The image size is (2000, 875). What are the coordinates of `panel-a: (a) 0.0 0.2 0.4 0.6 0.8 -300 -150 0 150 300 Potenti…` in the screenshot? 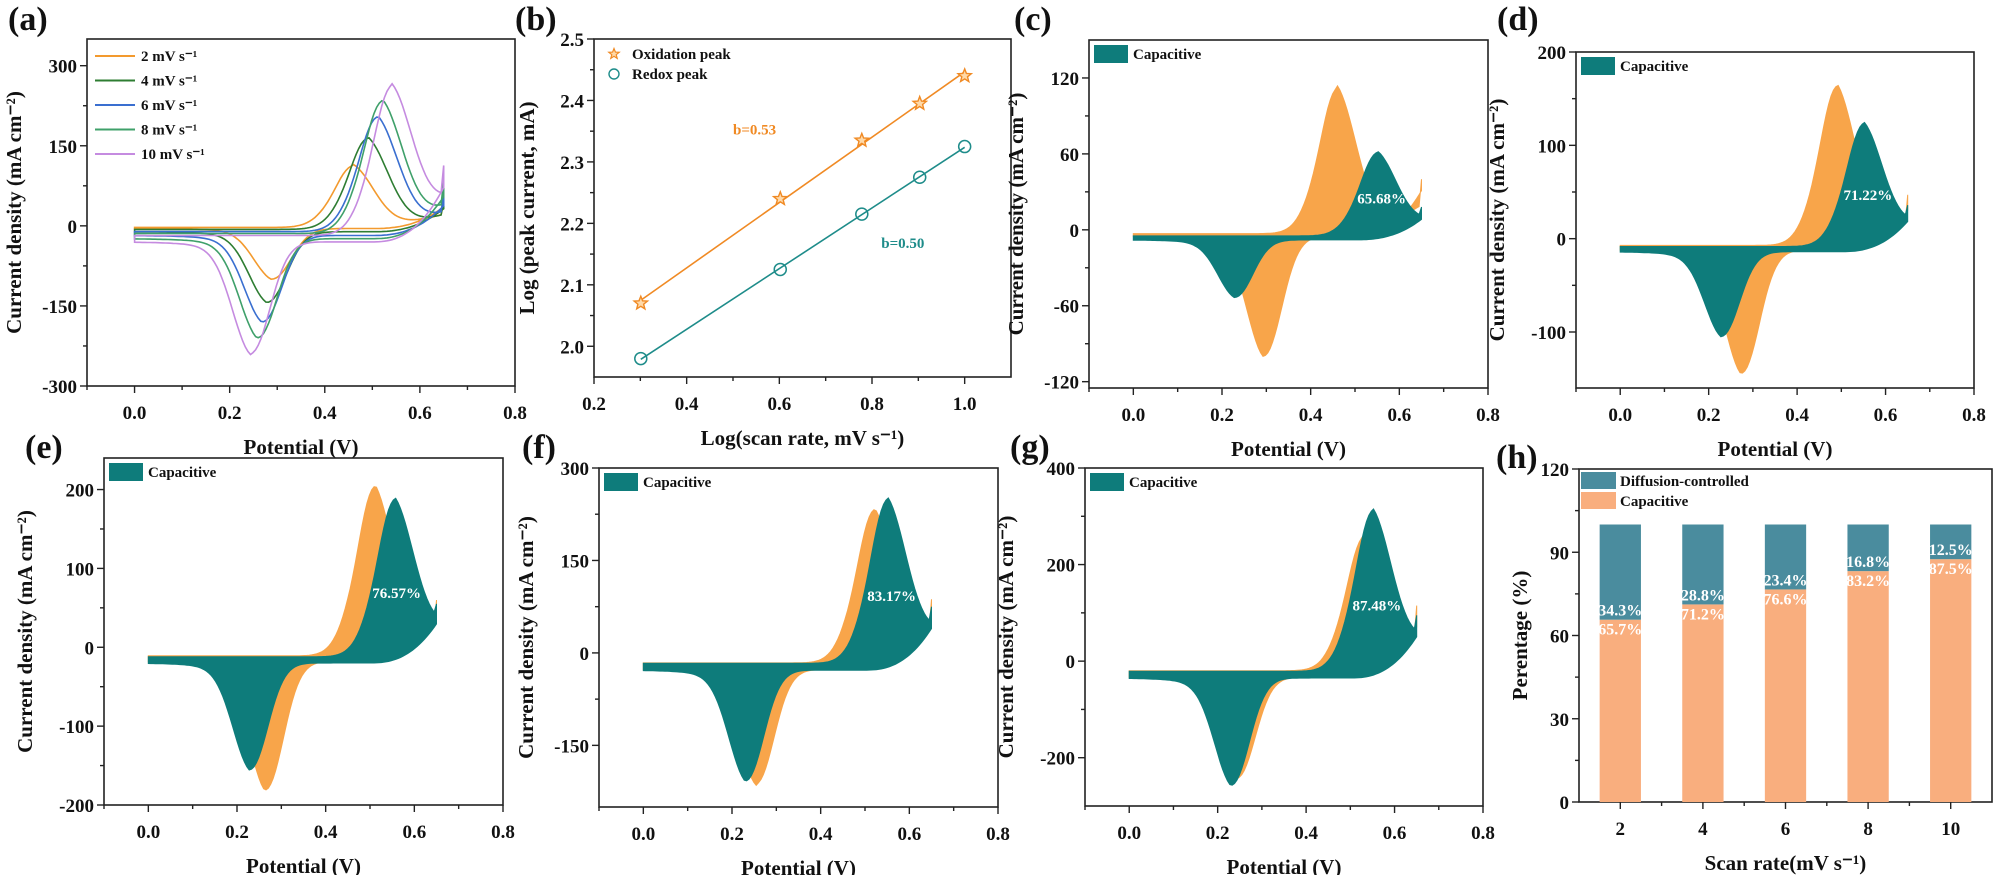 It's located at (264, 230).